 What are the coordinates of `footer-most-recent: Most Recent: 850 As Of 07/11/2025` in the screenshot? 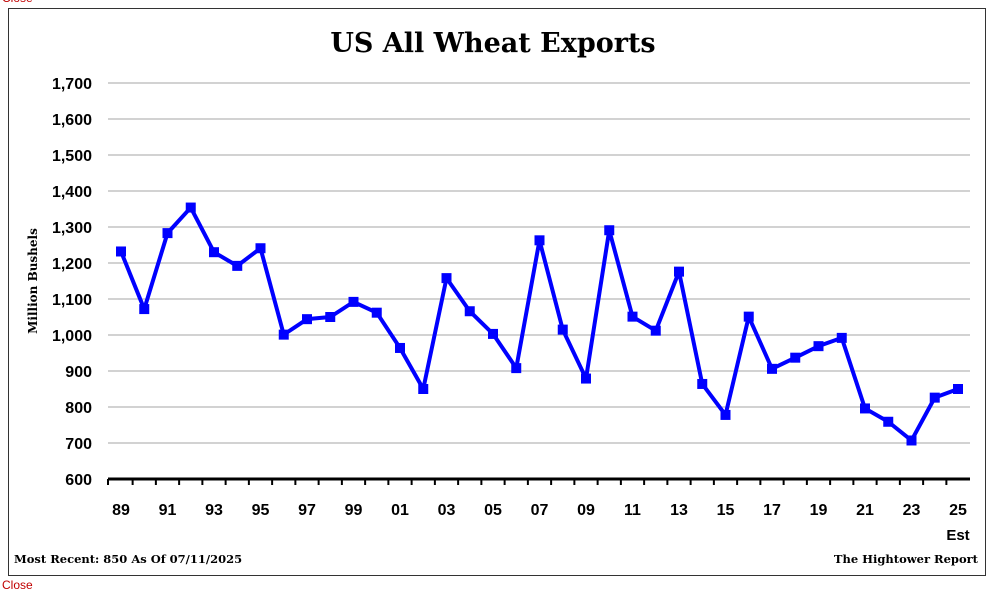 It's located at (128, 559).